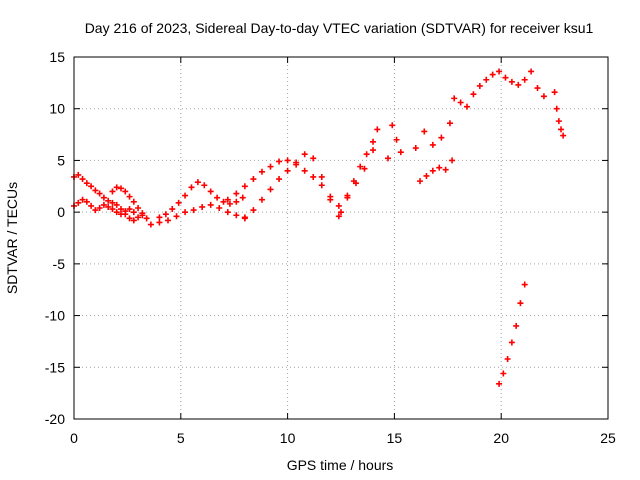 This screenshot has height=480, width=640. What do you see at coordinates (418, 141) in the screenshot?
I see `series-track-i` at bounding box center [418, 141].